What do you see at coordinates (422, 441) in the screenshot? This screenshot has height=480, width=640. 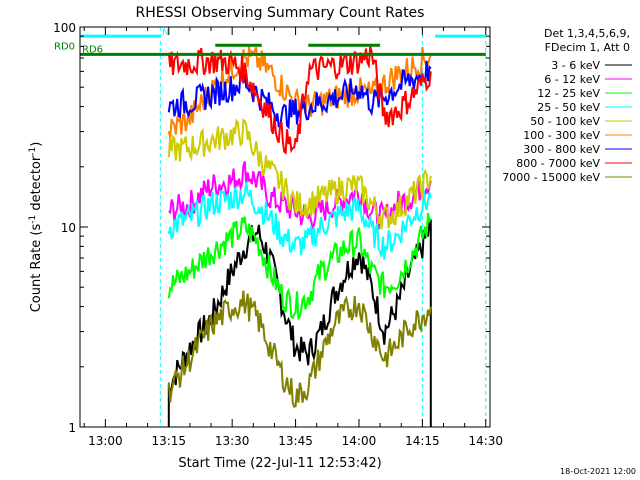 I see `x-tick-label-5: 14:15` at bounding box center [422, 441].